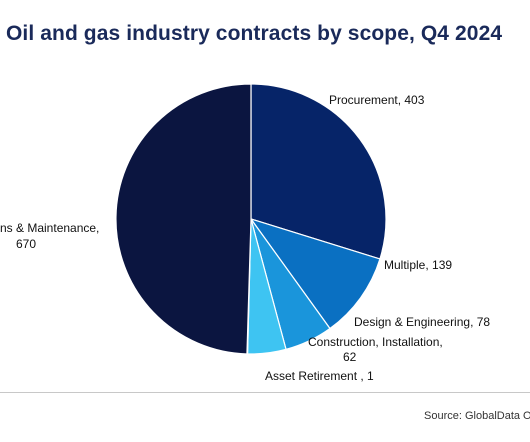 This screenshot has width=530, height=442. Describe the element at coordinates (49, 236) in the screenshot. I see `label-operations-maintenance: ns & Maintenance, 670` at that location.